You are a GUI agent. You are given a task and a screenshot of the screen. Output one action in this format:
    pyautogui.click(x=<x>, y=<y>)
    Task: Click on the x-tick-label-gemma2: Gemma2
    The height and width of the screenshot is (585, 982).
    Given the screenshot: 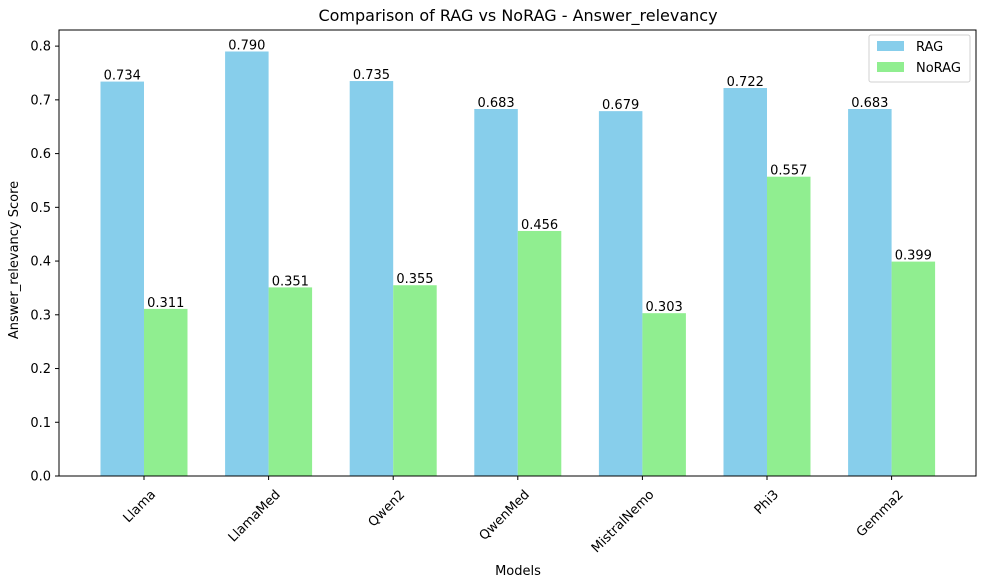 What is the action you would take?
    pyautogui.click(x=880, y=513)
    